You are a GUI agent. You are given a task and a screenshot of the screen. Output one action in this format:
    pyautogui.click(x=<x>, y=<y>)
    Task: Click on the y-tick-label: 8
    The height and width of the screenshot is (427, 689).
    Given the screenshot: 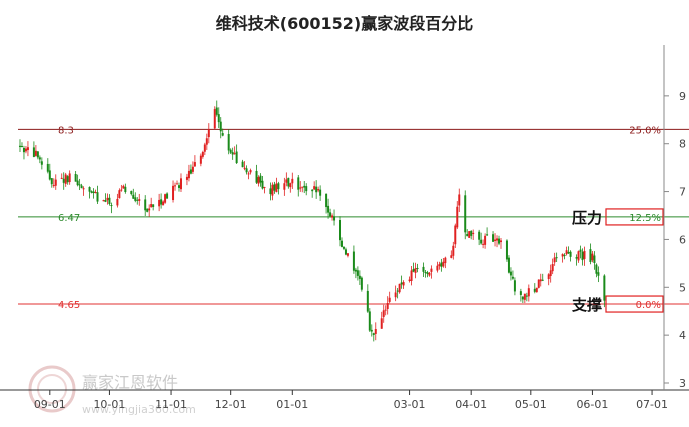 What is the action you would take?
    pyautogui.click(x=682, y=144)
    